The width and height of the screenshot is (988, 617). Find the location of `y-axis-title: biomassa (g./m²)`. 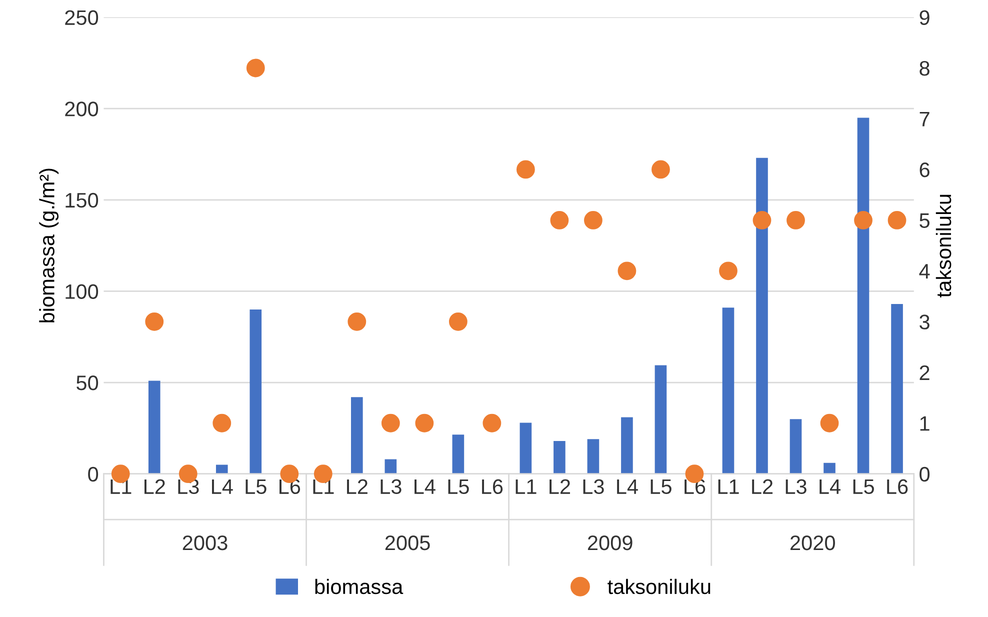

y-axis-title: biomassa (g./m²) is located at coordinates (49, 245).